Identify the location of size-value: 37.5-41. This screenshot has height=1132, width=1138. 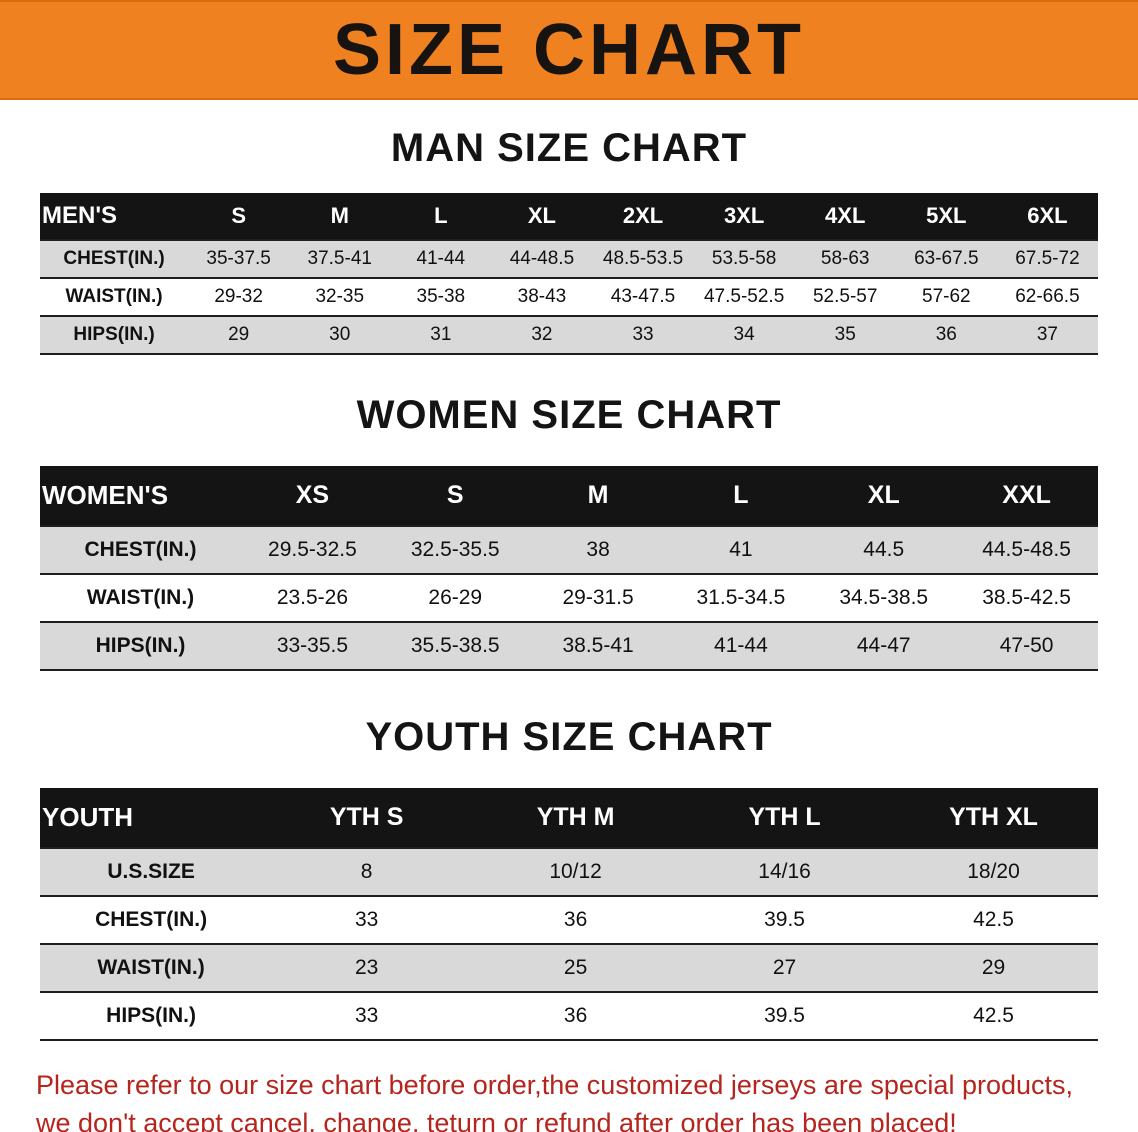
(339, 258).